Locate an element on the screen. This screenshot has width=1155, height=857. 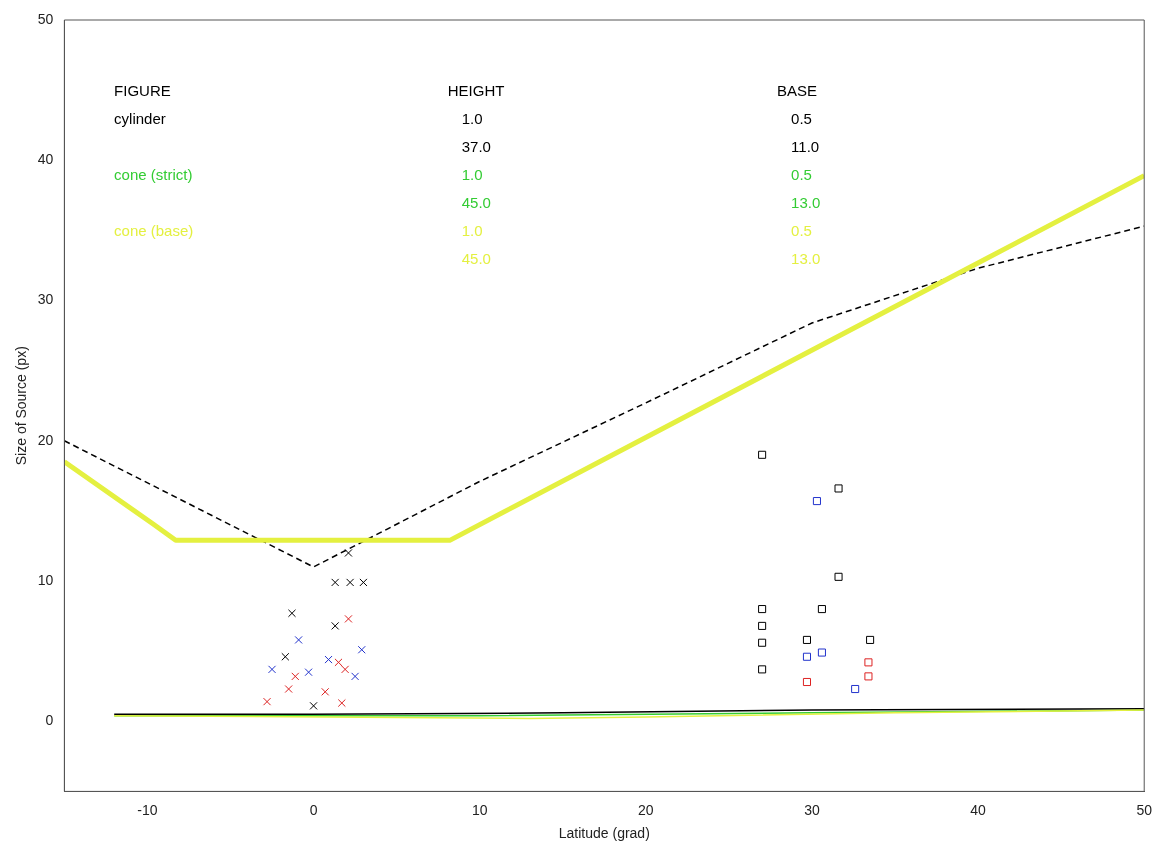
x-tick-label: 0 is located at coordinates (313, 809).